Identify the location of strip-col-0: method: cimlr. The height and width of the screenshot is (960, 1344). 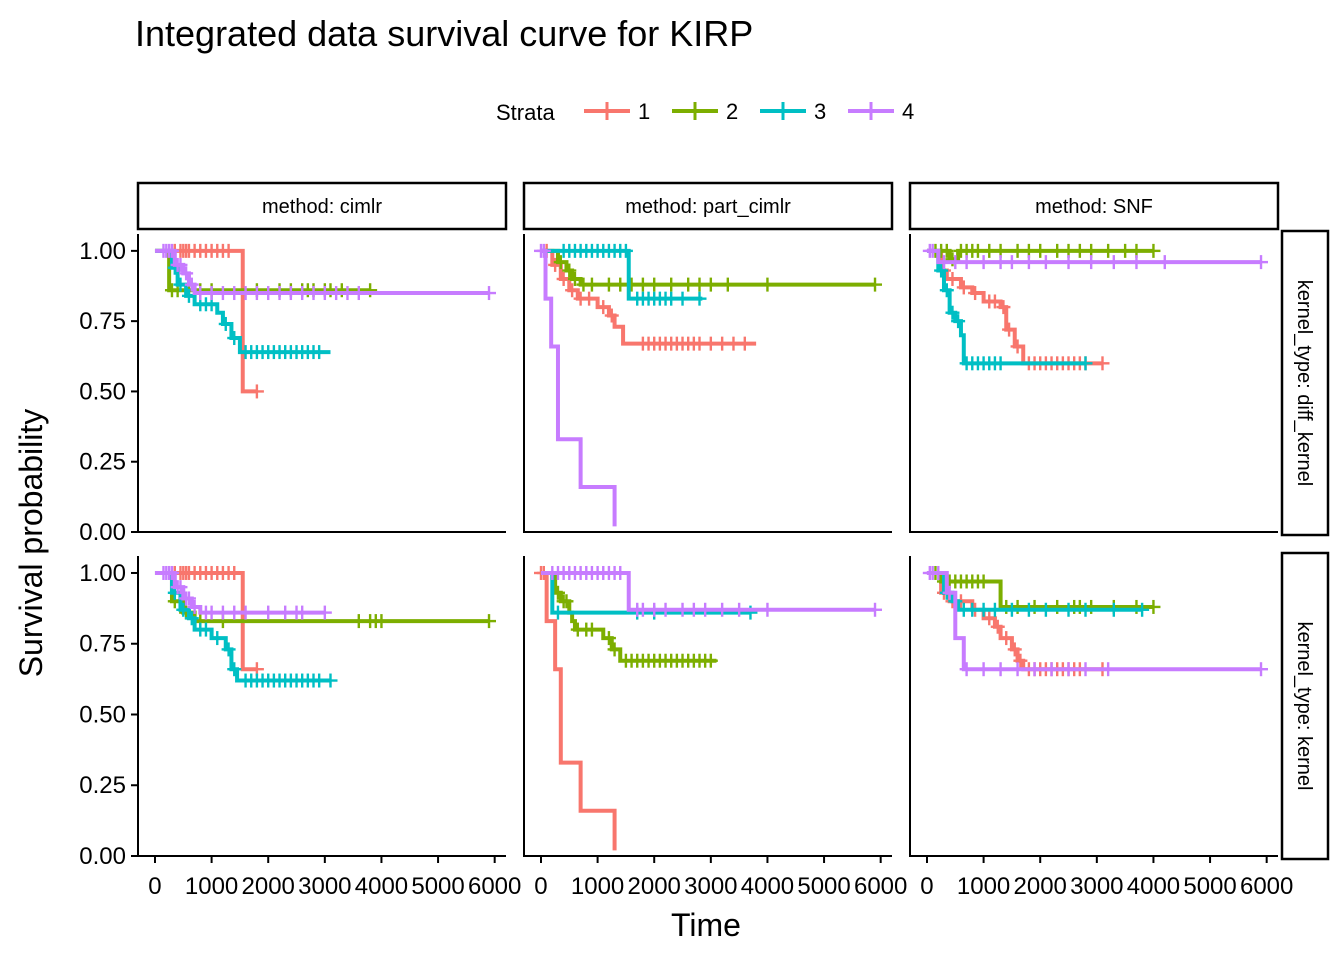
(322, 206).